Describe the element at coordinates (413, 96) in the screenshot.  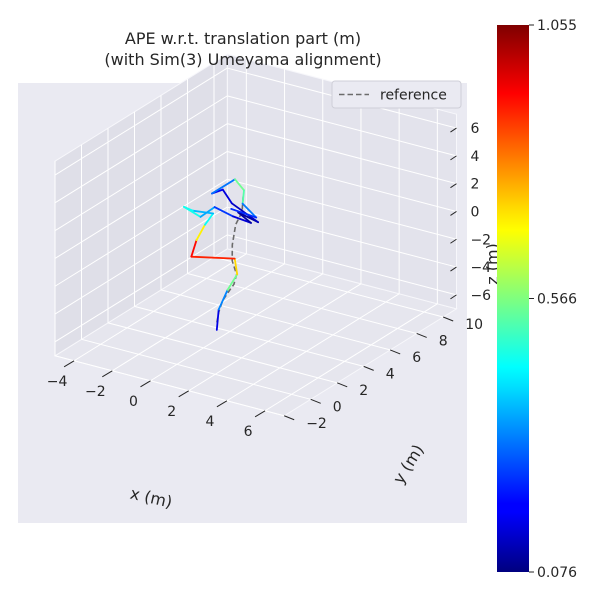
I see `legend-reference-label: reference` at that location.